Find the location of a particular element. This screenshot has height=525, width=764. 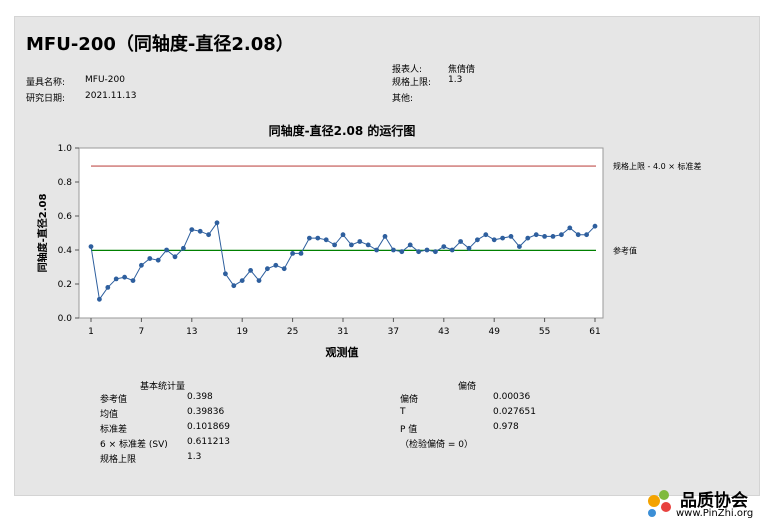

x-tick-label: 37 is located at coordinates (393, 332).